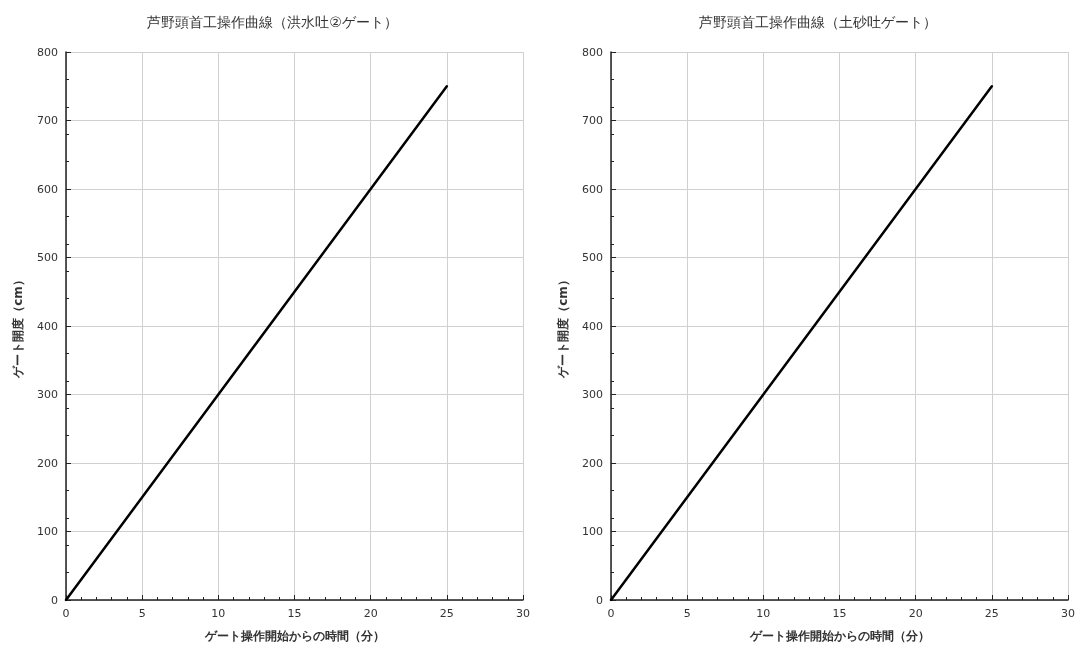  Describe the element at coordinates (817, 22) in the screenshot. I see `chart-title: 芦野頭首工操作曲線（土砂吐ゲート）` at that location.